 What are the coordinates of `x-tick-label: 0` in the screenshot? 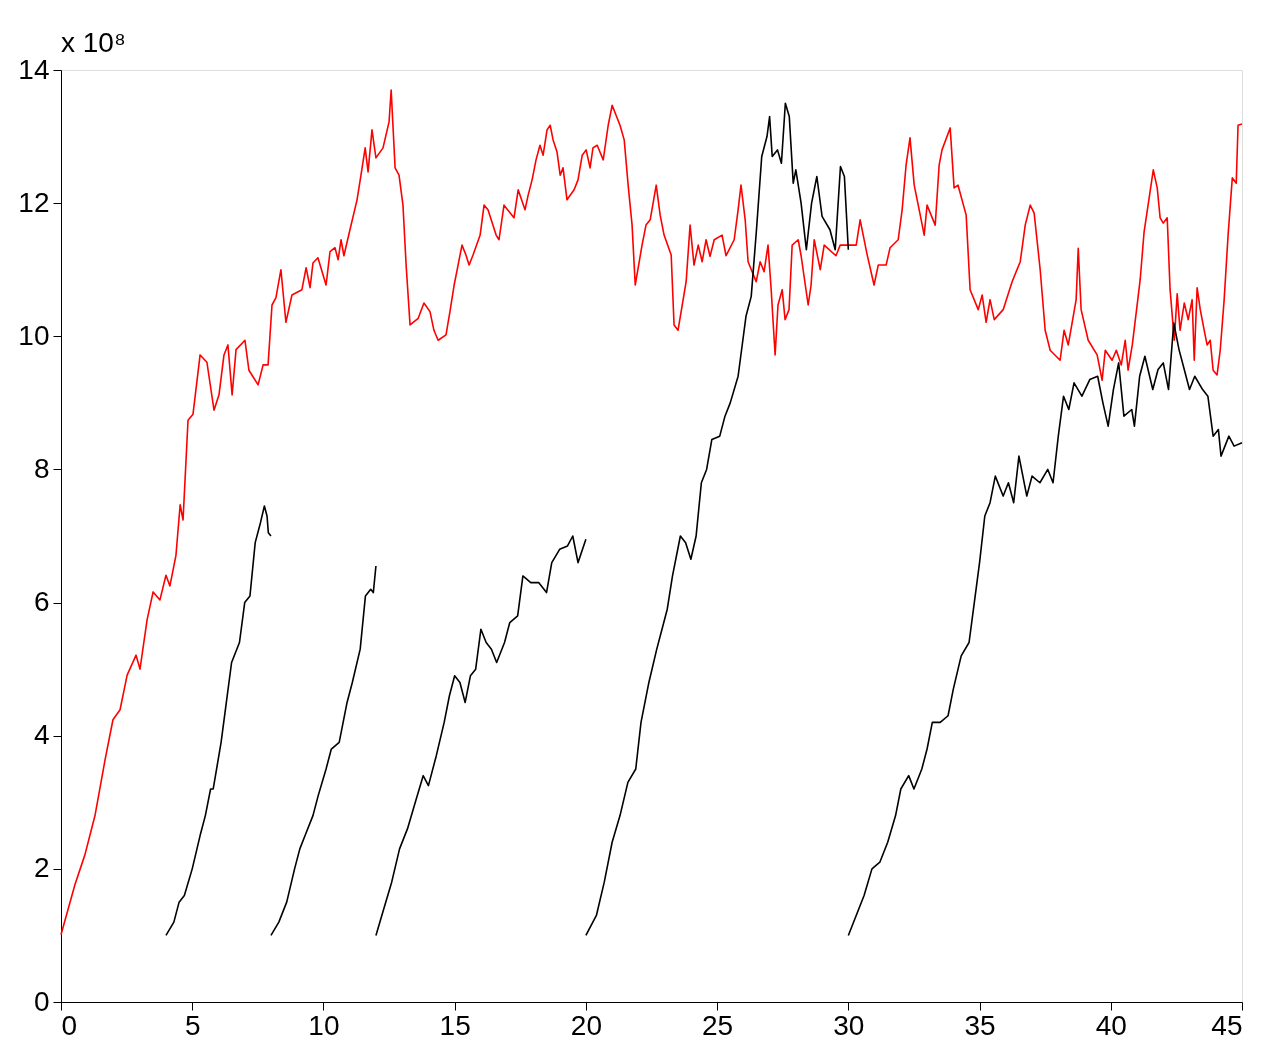 It's located at (69, 1025).